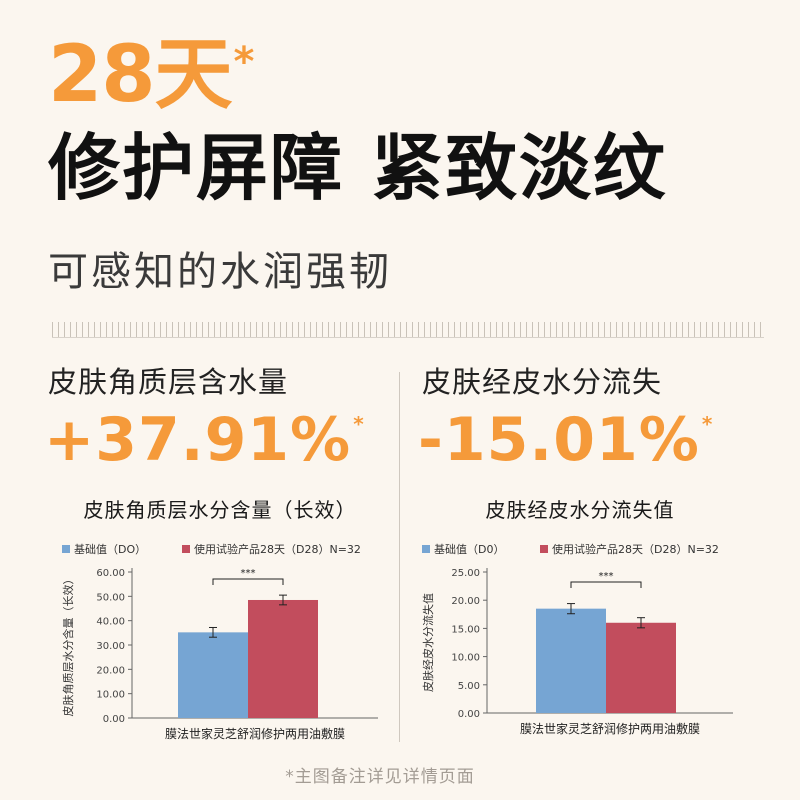 This screenshot has width=800, height=800. What do you see at coordinates (380, 777) in the screenshot?
I see `footnote: *主图备注详见详情页面` at bounding box center [380, 777].